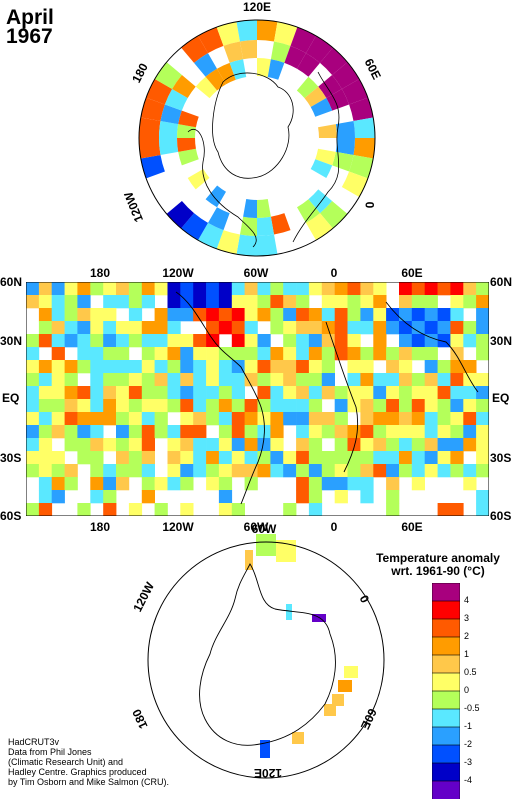  Describe the element at coordinates (438, 565) in the screenshot. I see `legend-title: Temperature anomaly wrt. 1961-90 (°C)` at that location.